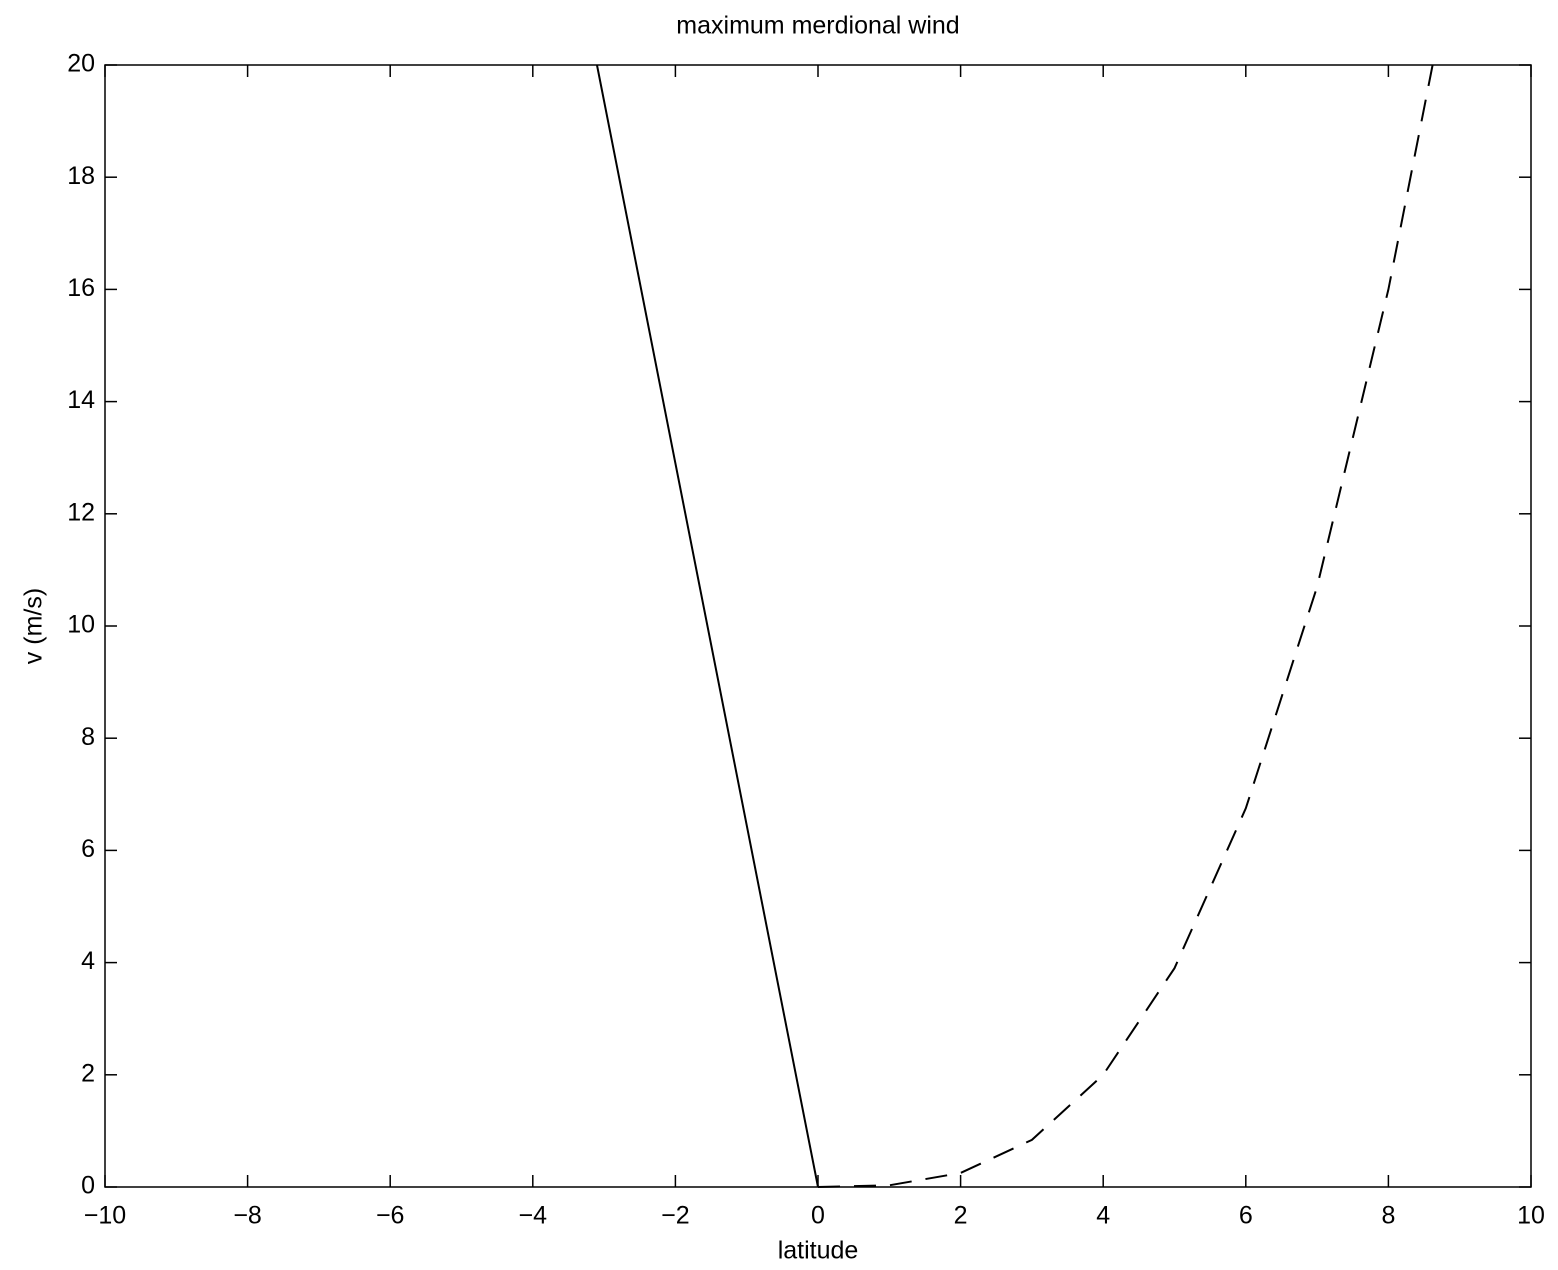 The width and height of the screenshot is (1558, 1270). What do you see at coordinates (707, 626) in the screenshot?
I see `series-line` at bounding box center [707, 626].